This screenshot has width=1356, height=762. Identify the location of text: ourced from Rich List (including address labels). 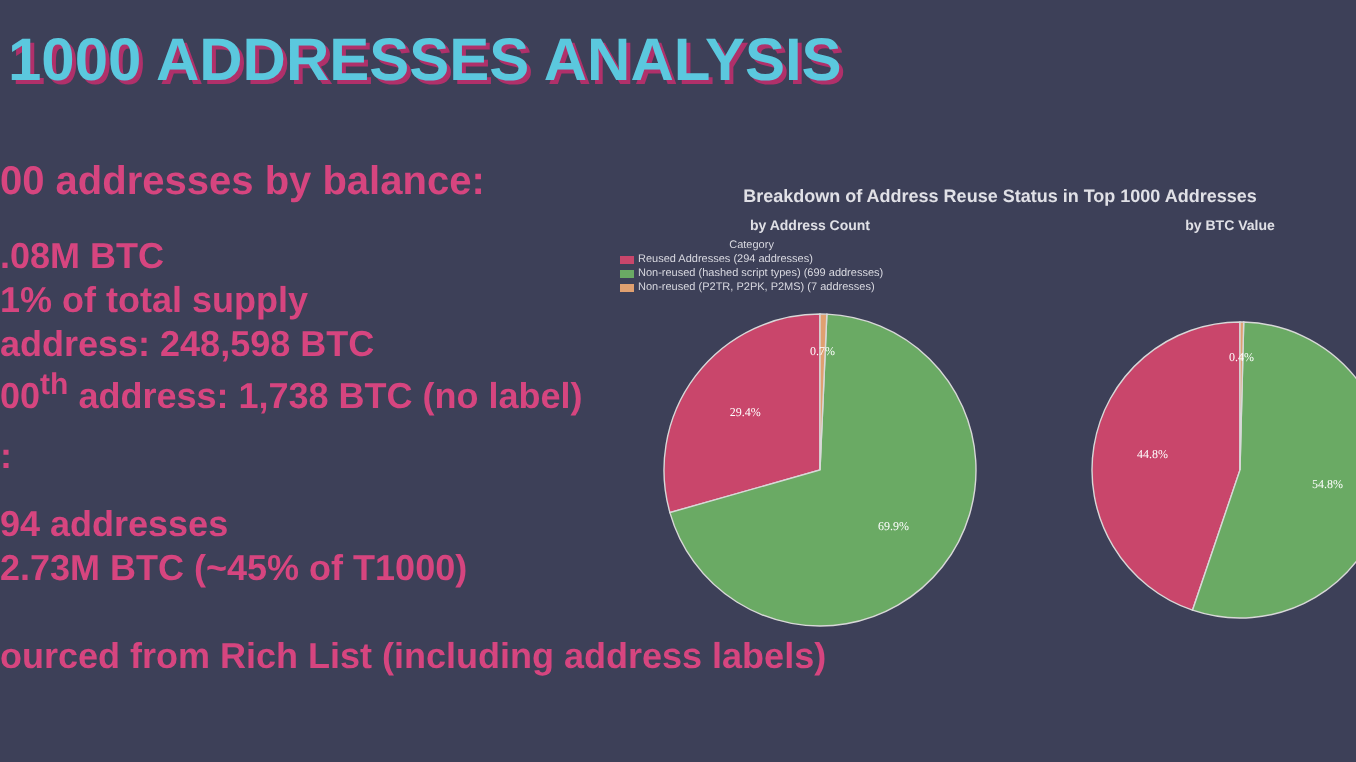
(413, 657).